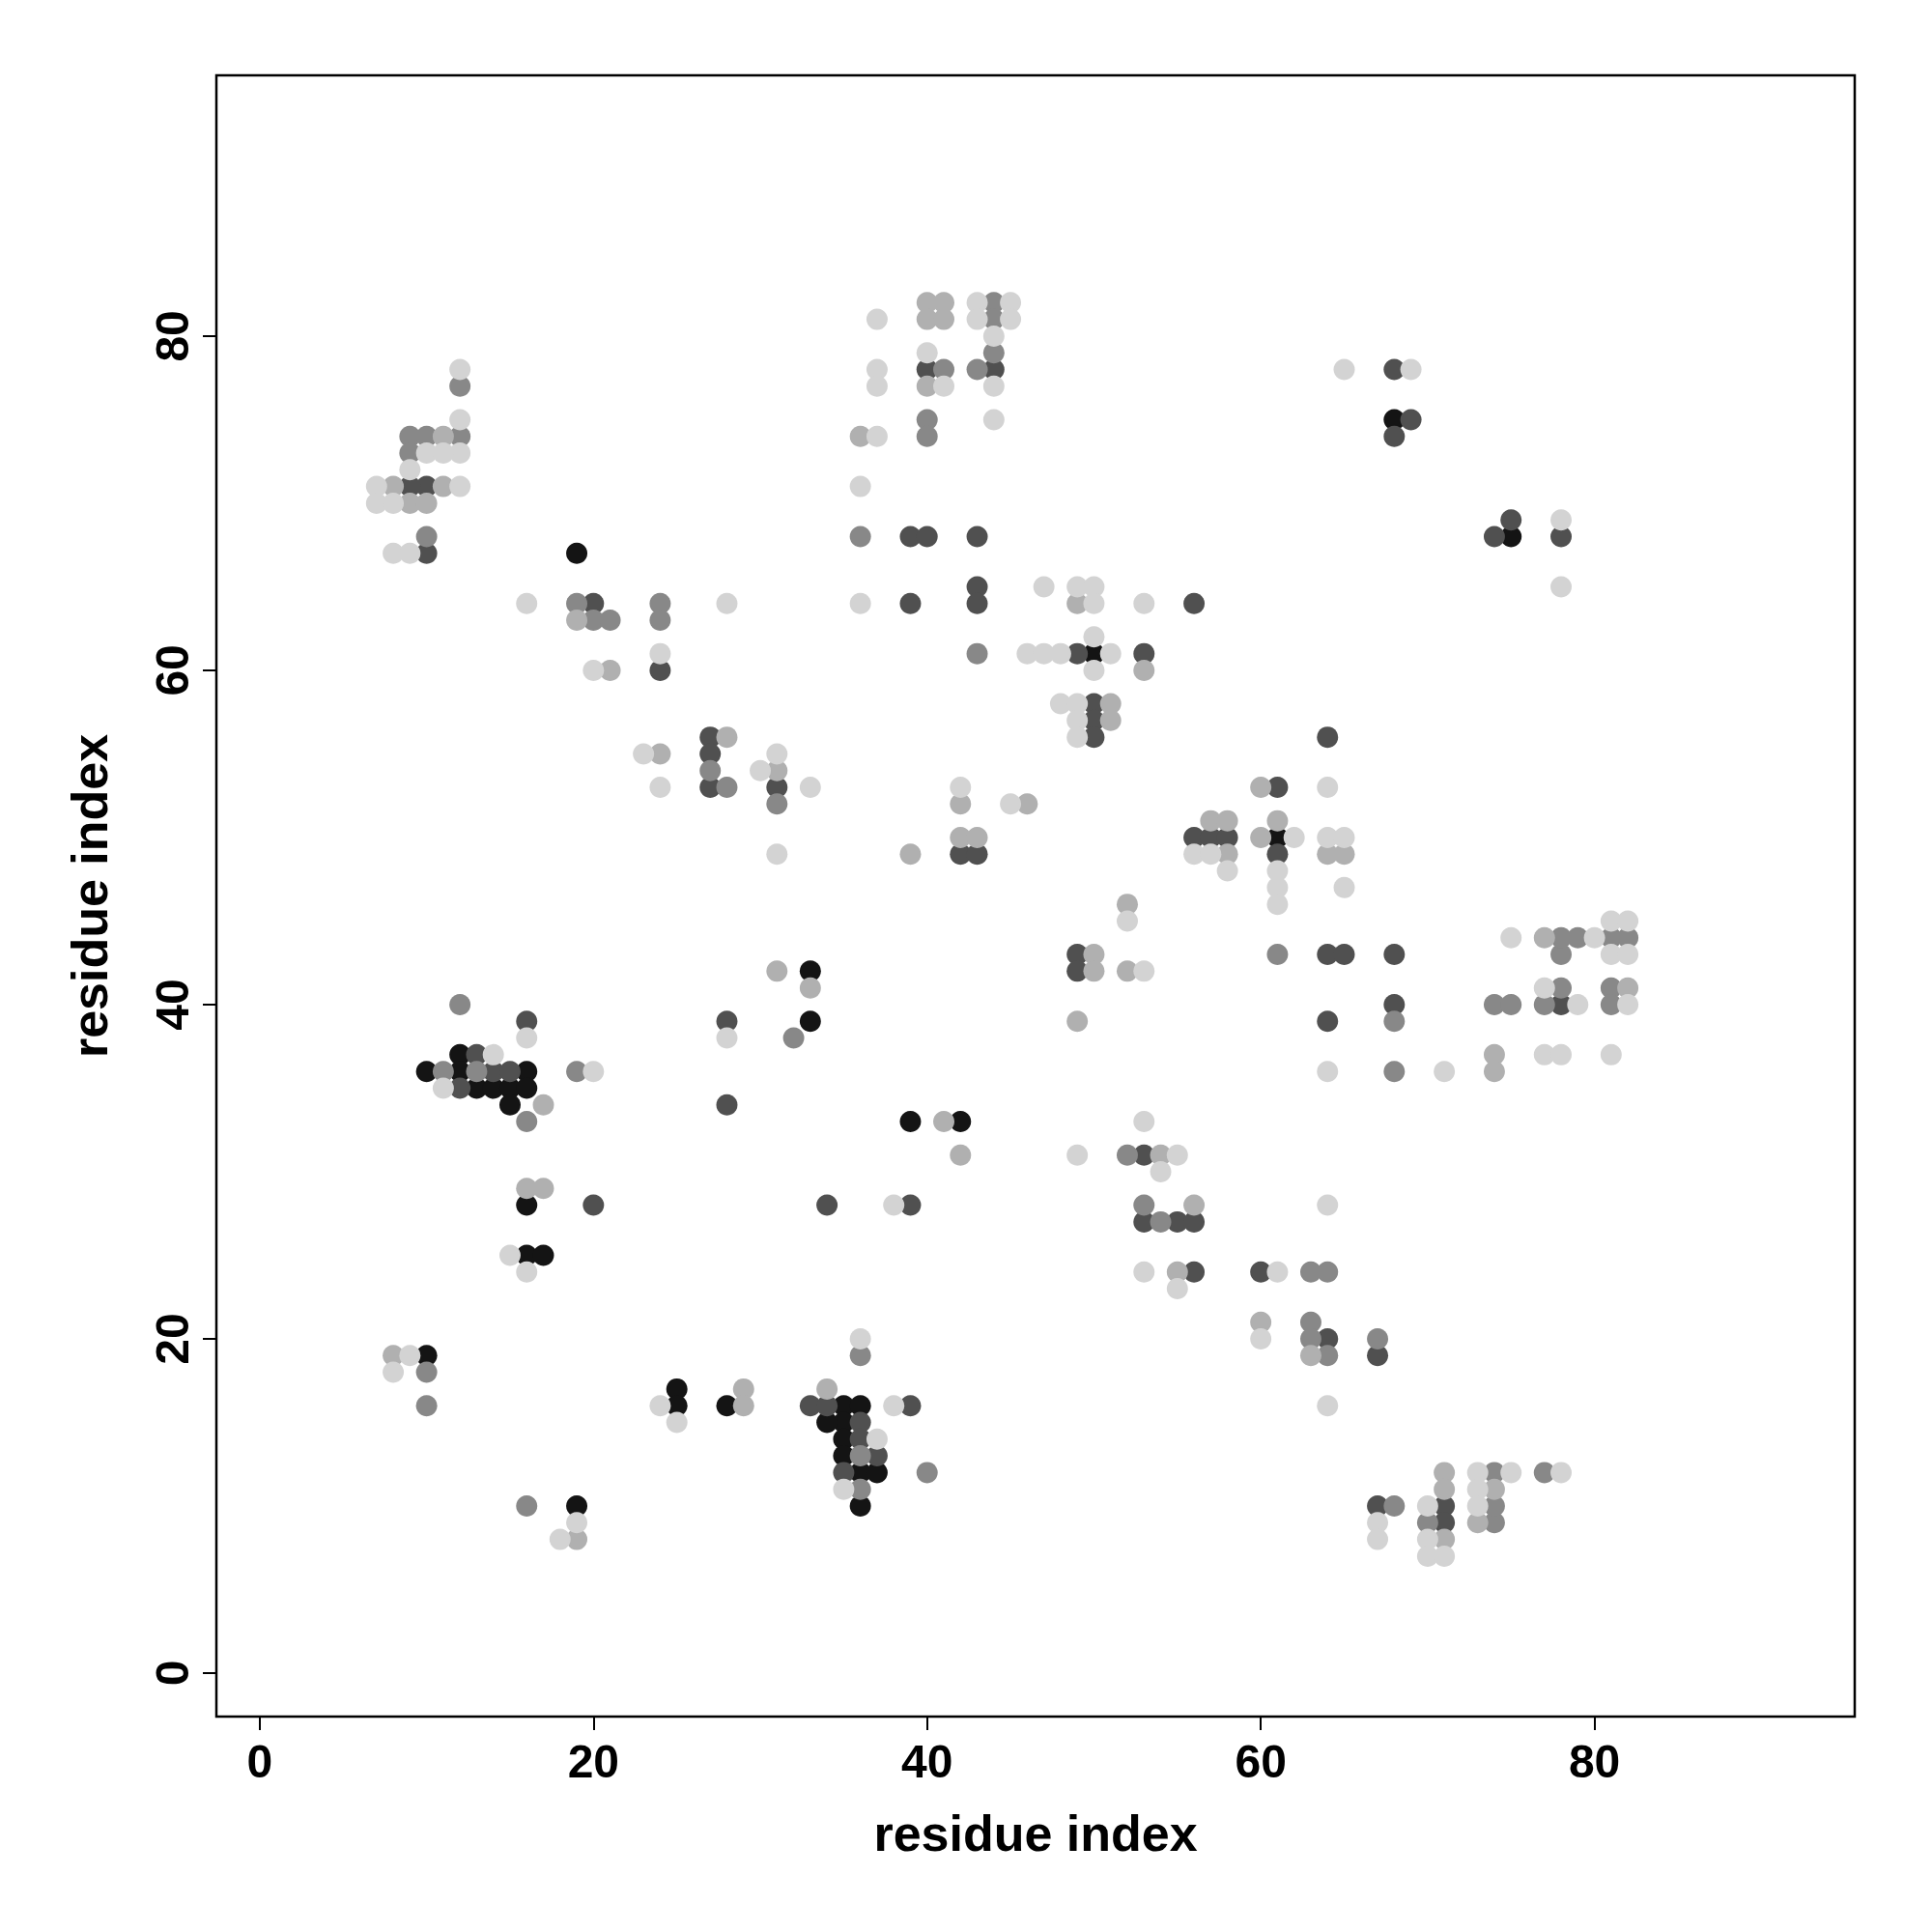 This screenshot has width=1932, height=1932. What do you see at coordinates (172, 1339) in the screenshot?
I see `y-tick-label: 20` at bounding box center [172, 1339].